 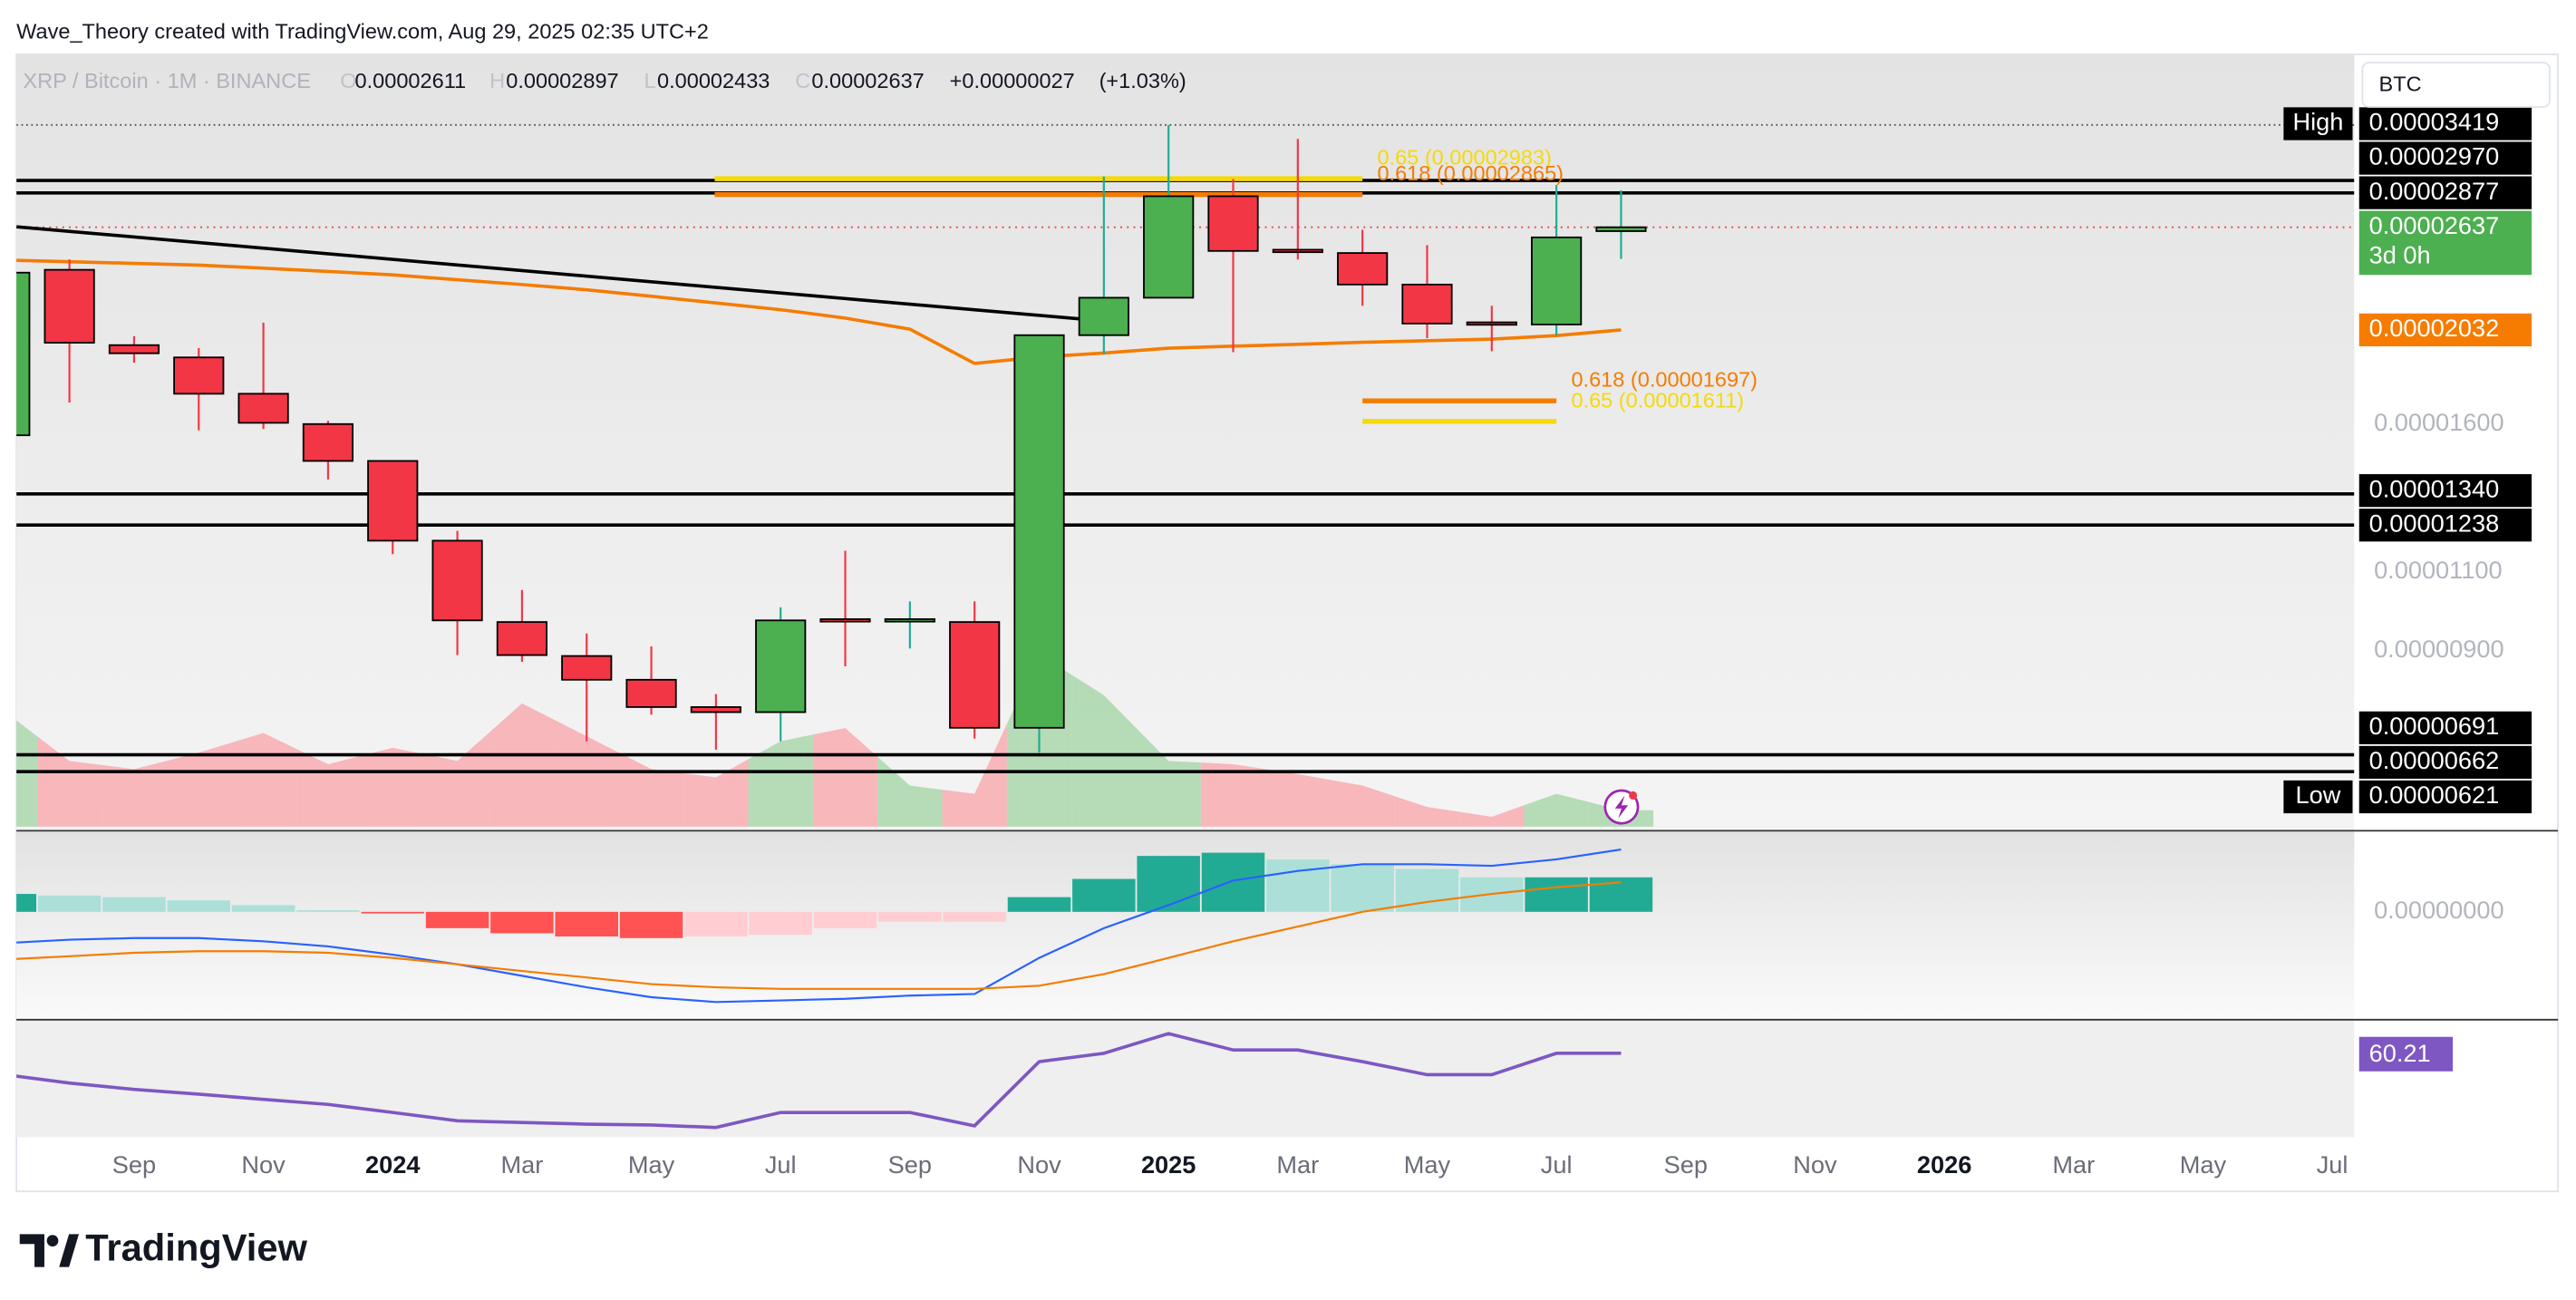 What do you see at coordinates (1944, 1164) in the screenshot?
I see `x-tick-label: 2026` at bounding box center [1944, 1164].